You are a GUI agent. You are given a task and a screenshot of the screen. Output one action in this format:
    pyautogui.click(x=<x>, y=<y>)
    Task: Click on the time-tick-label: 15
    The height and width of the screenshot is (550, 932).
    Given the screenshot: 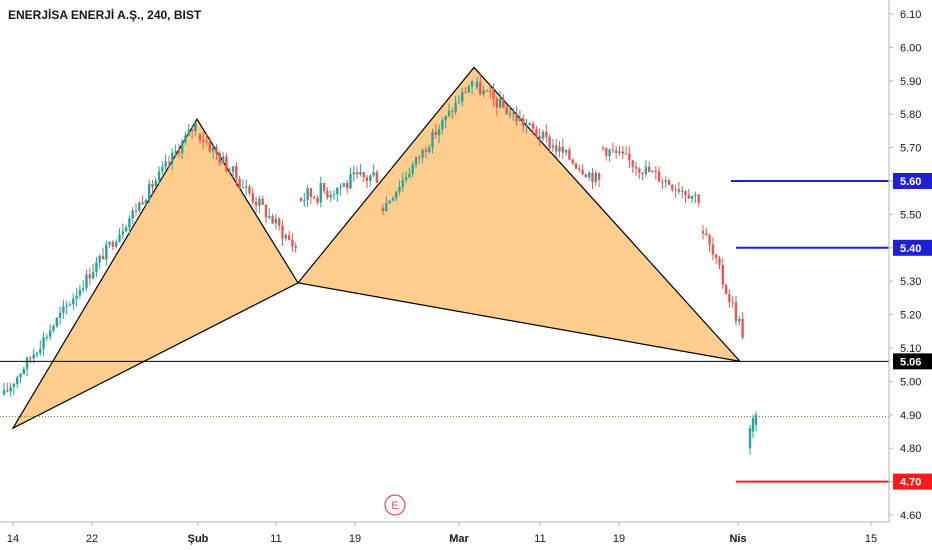 What is the action you would take?
    pyautogui.click(x=871, y=539)
    